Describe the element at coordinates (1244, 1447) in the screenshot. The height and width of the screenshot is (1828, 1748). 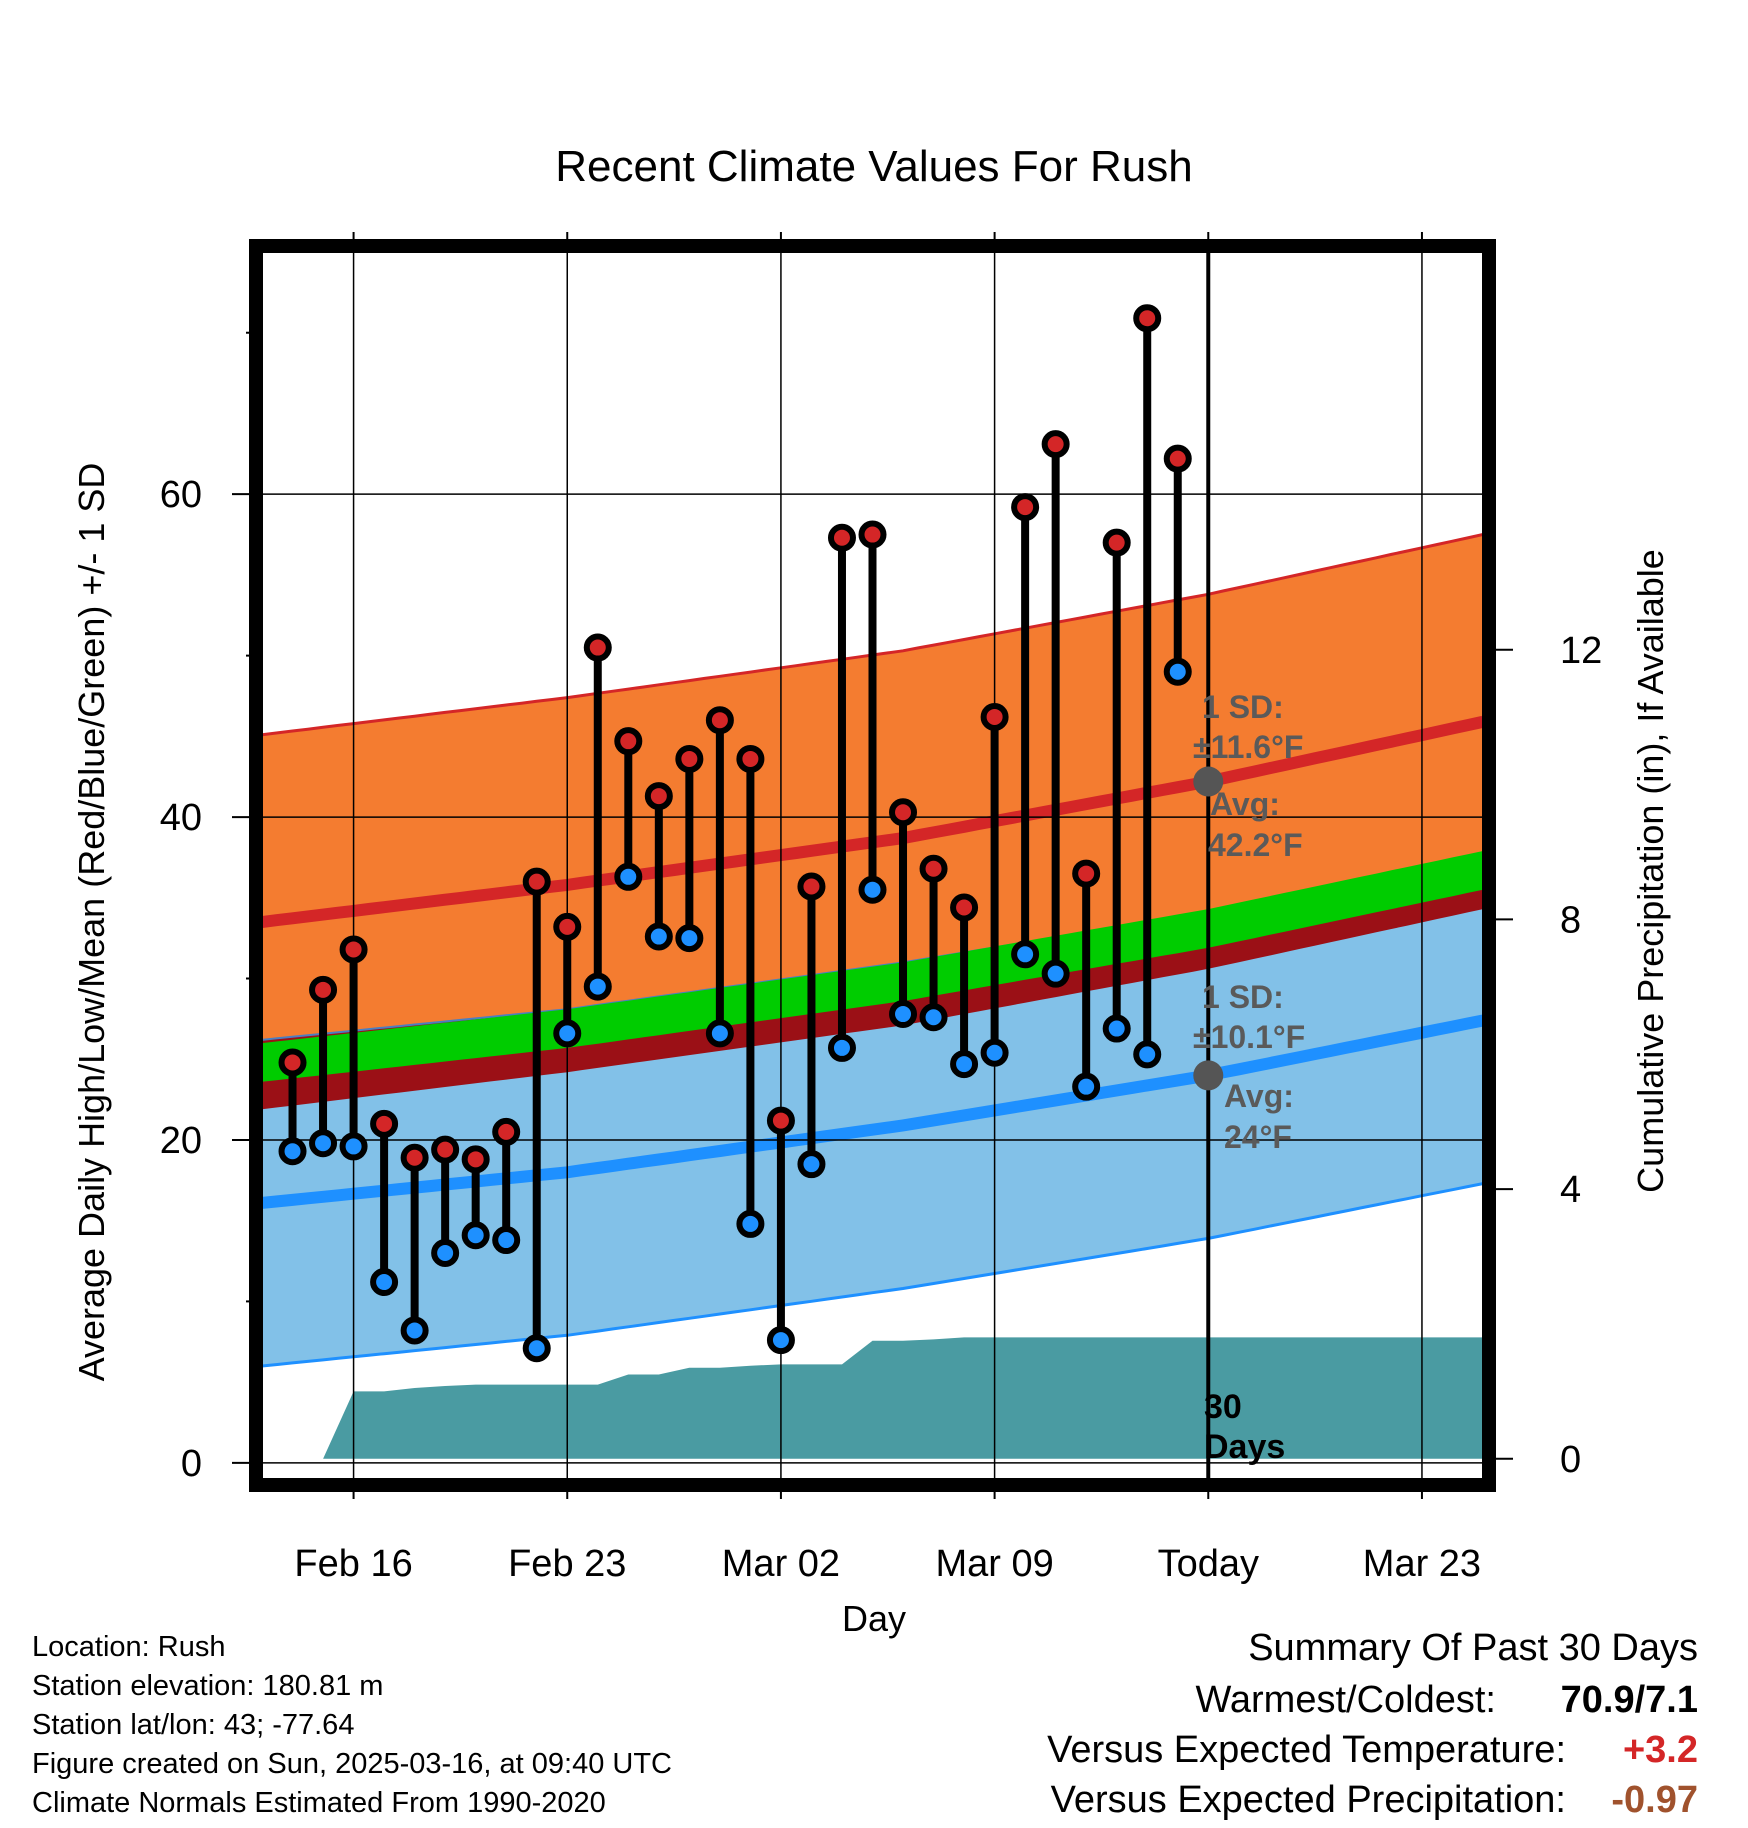
I see `period-label-days: Days` at that location.